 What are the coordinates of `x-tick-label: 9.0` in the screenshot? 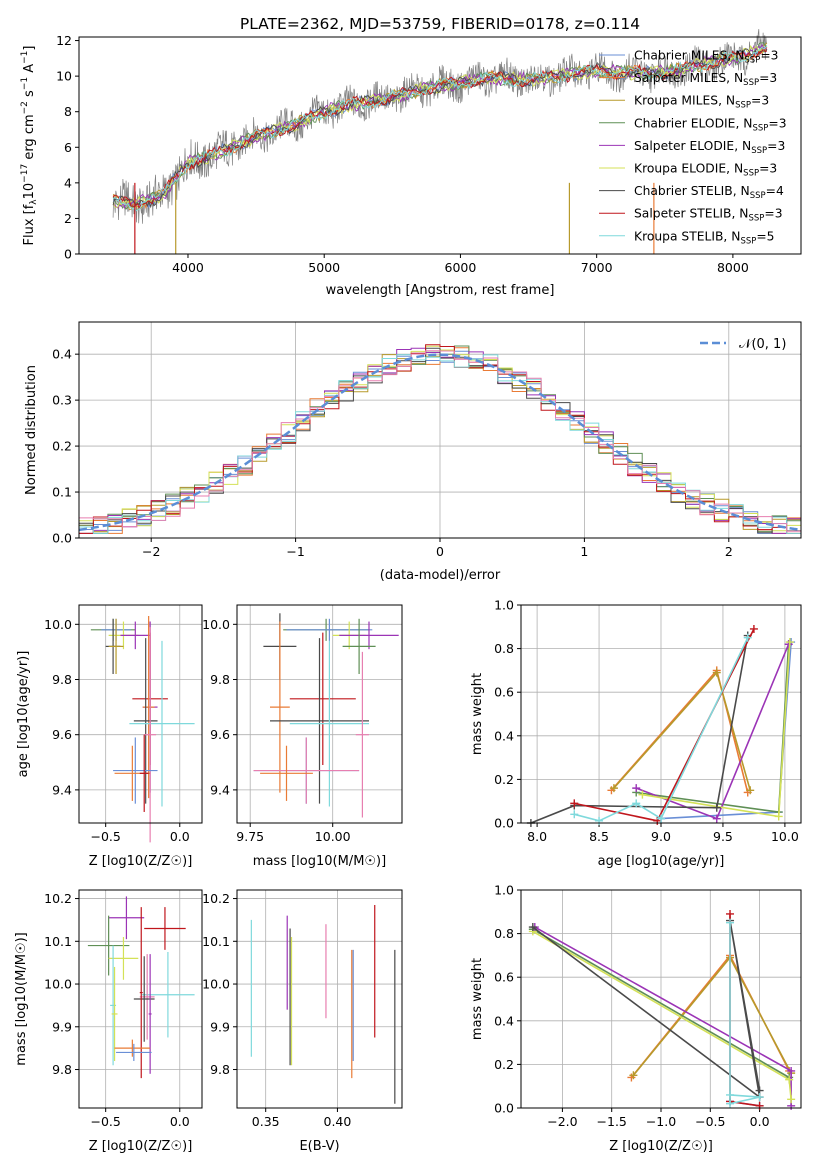 It's located at (661, 836).